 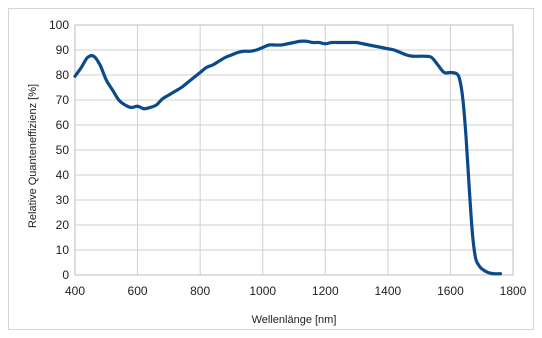 I want to click on x-tick-label: 1600, so click(x=450, y=291).